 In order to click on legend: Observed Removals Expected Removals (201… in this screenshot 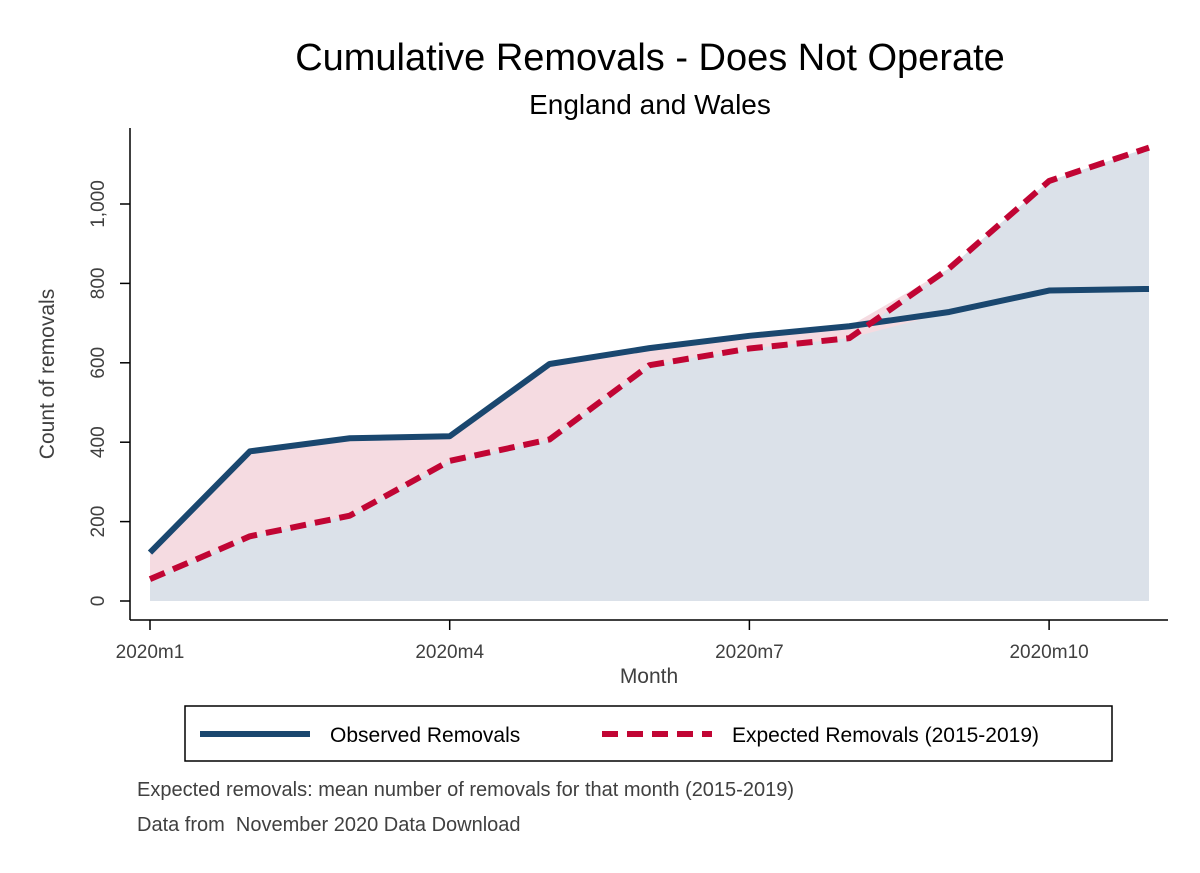, I will do `click(648, 733)`.